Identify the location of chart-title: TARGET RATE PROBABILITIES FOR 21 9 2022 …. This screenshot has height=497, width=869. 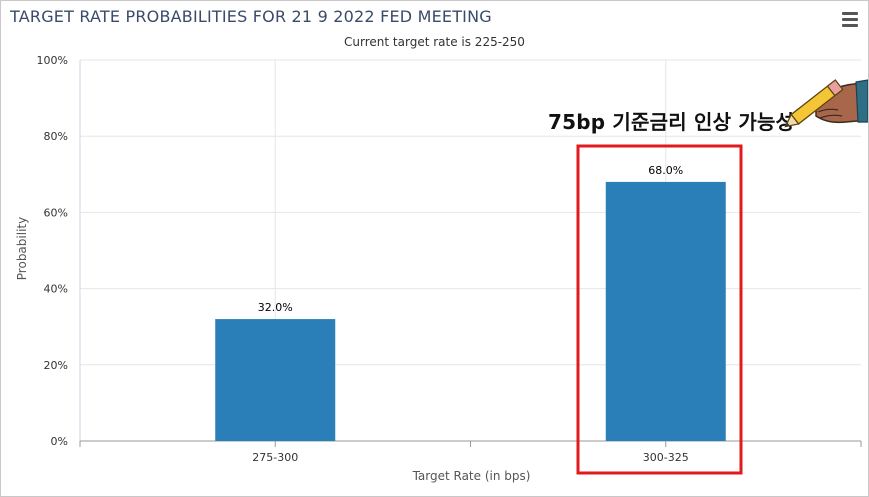
(251, 16).